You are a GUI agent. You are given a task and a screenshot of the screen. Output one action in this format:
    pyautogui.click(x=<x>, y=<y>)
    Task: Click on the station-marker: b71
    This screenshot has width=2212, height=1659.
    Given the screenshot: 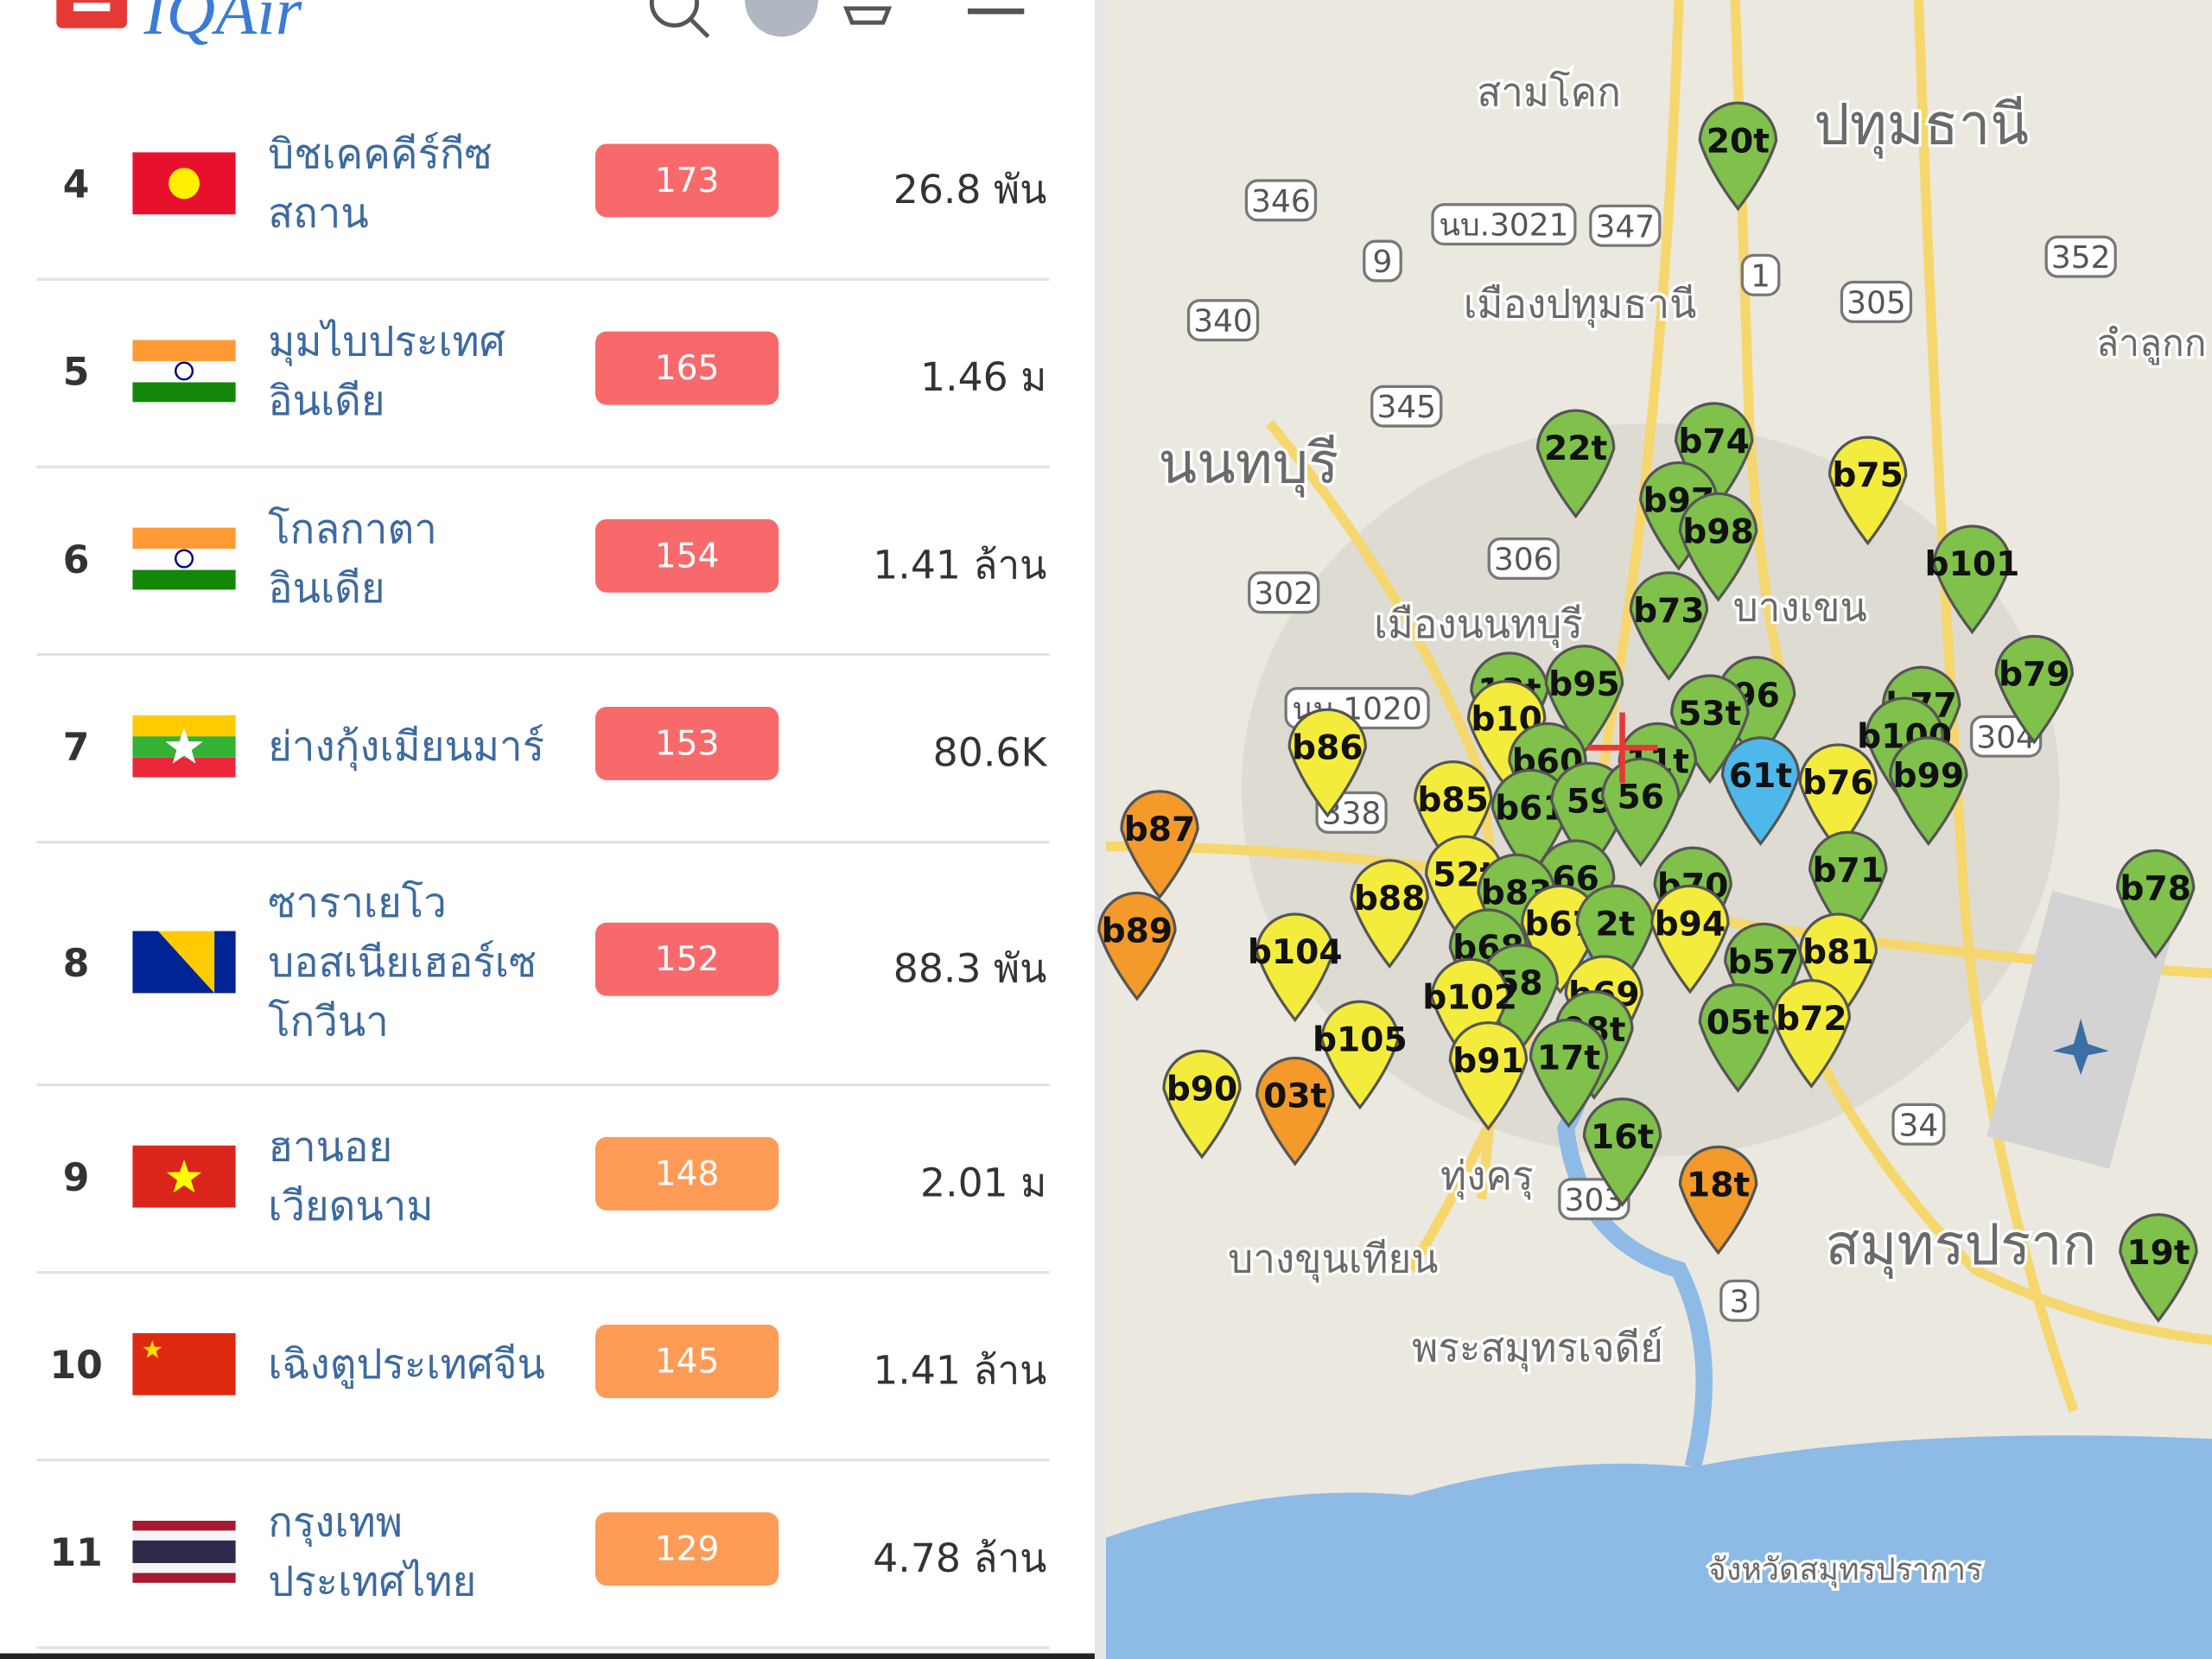 What is the action you would take?
    pyautogui.click(x=1848, y=885)
    